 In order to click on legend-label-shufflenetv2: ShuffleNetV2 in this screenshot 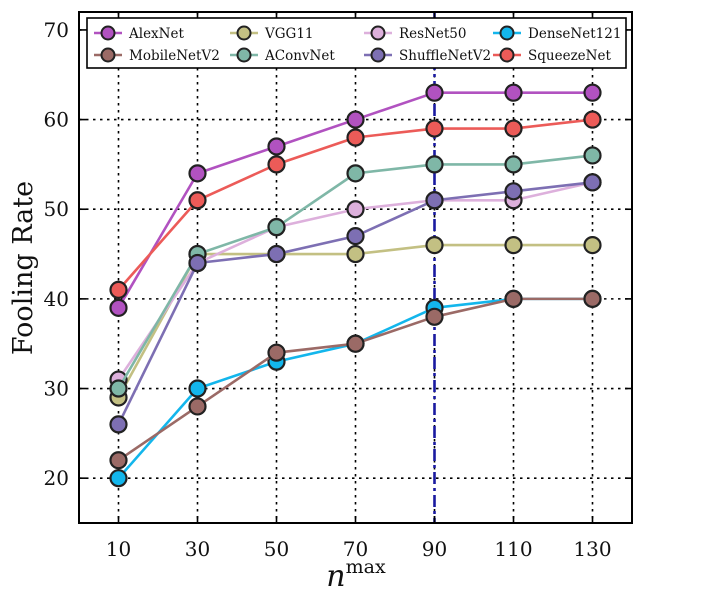, I will do `click(445, 56)`.